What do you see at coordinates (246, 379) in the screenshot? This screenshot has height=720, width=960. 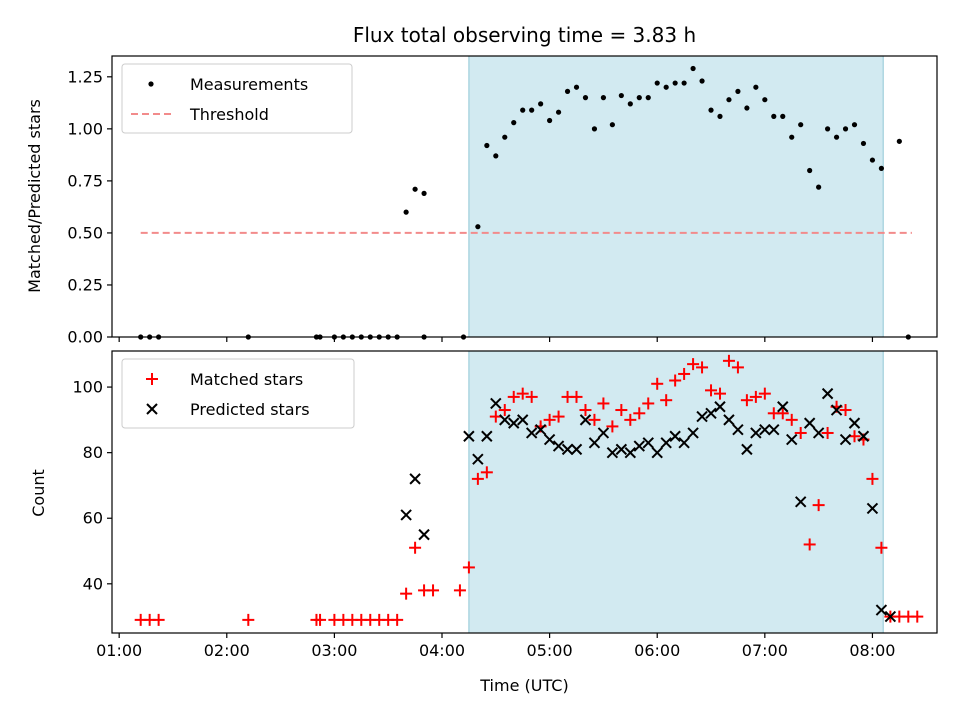 I see `legend-matched-label: Matched stars` at bounding box center [246, 379].